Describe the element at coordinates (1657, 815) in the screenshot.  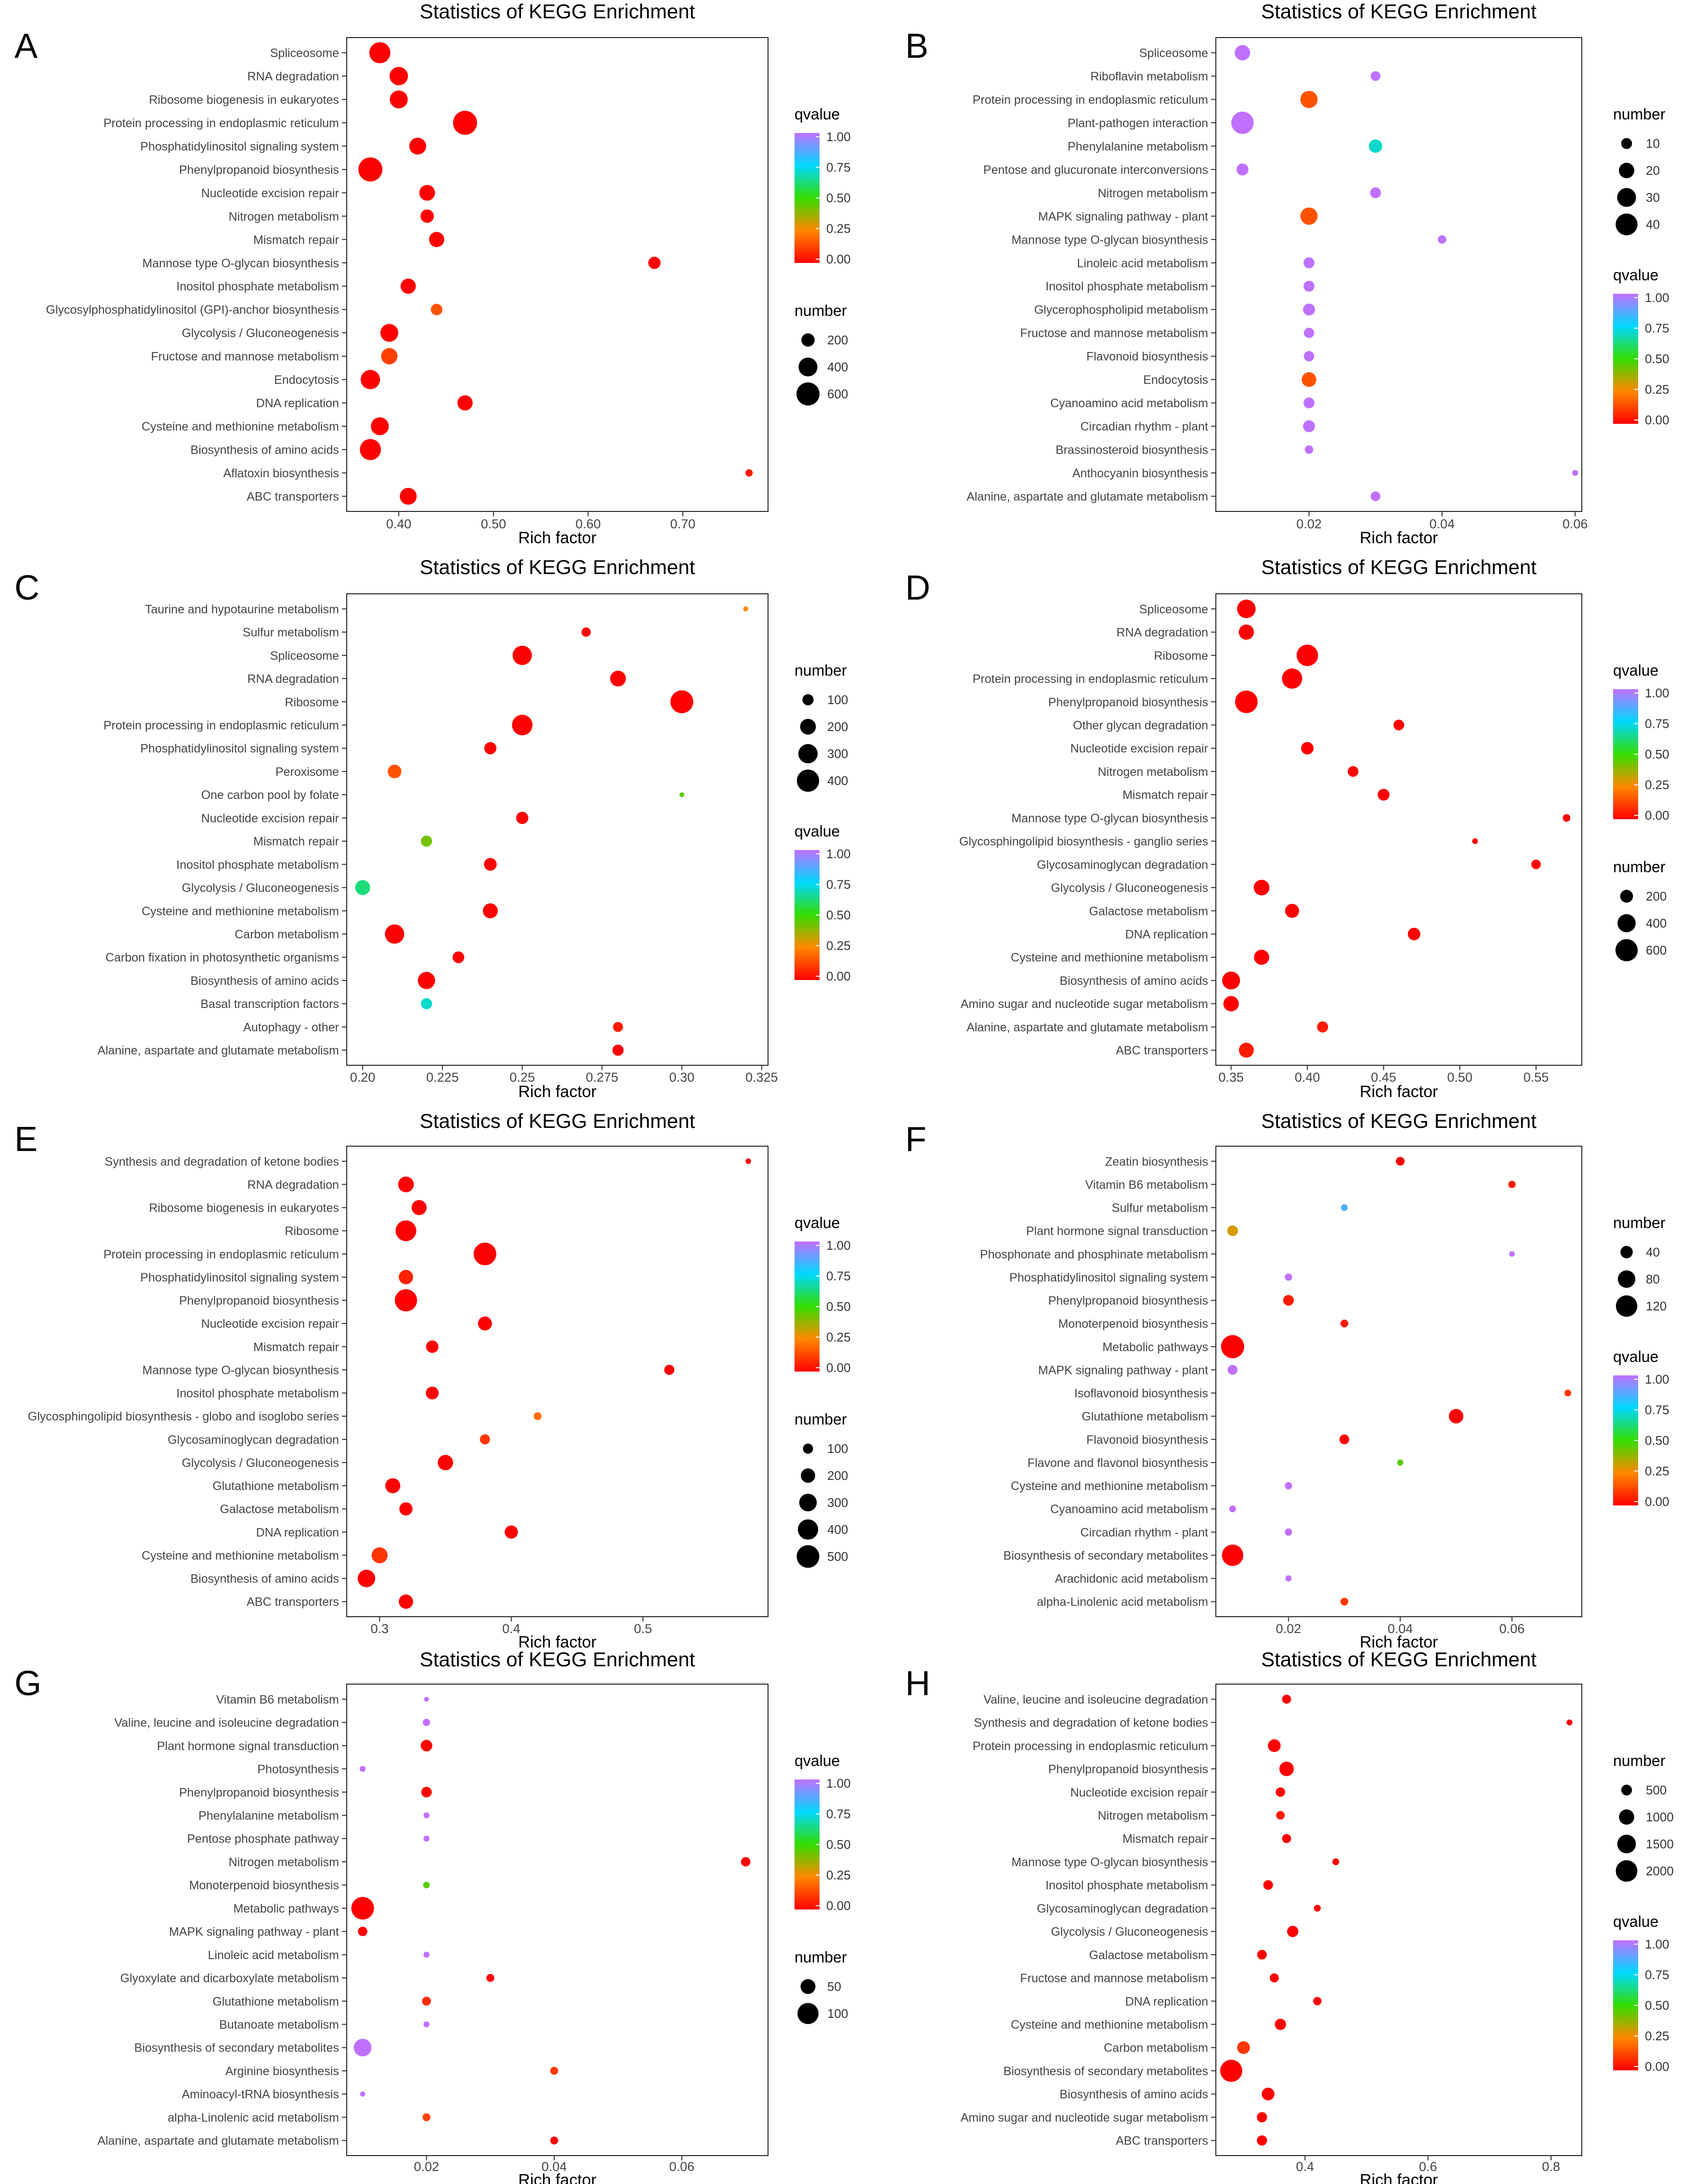
I see `colorbar-tick-label: 0.00` at that location.